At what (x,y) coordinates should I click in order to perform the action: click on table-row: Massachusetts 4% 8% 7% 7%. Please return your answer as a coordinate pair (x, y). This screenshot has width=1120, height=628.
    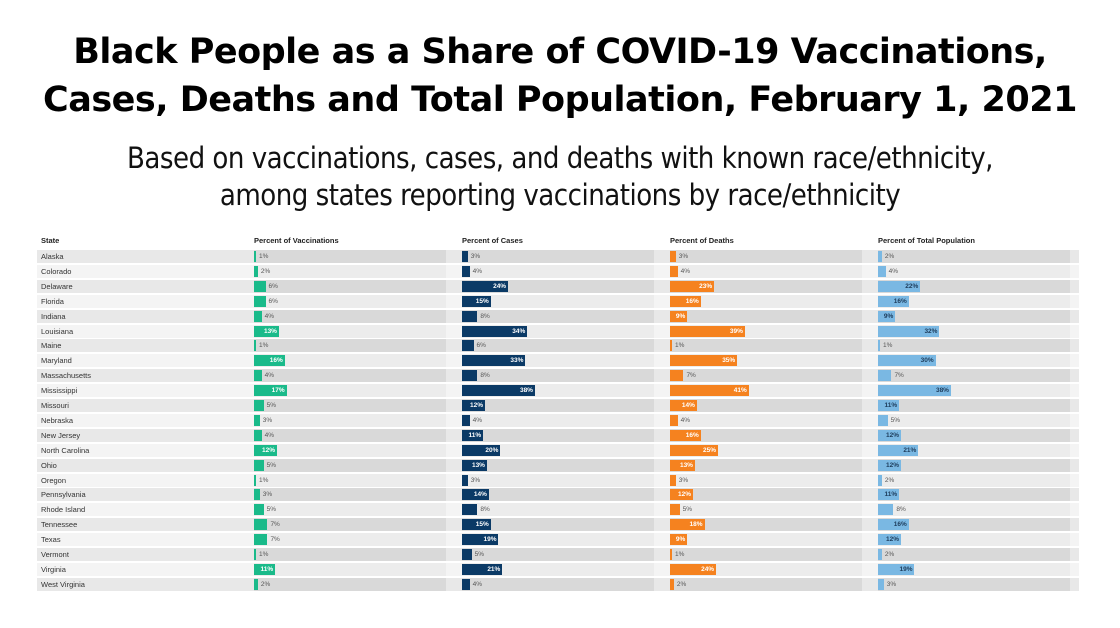
    Looking at the image, I should click on (558, 376).